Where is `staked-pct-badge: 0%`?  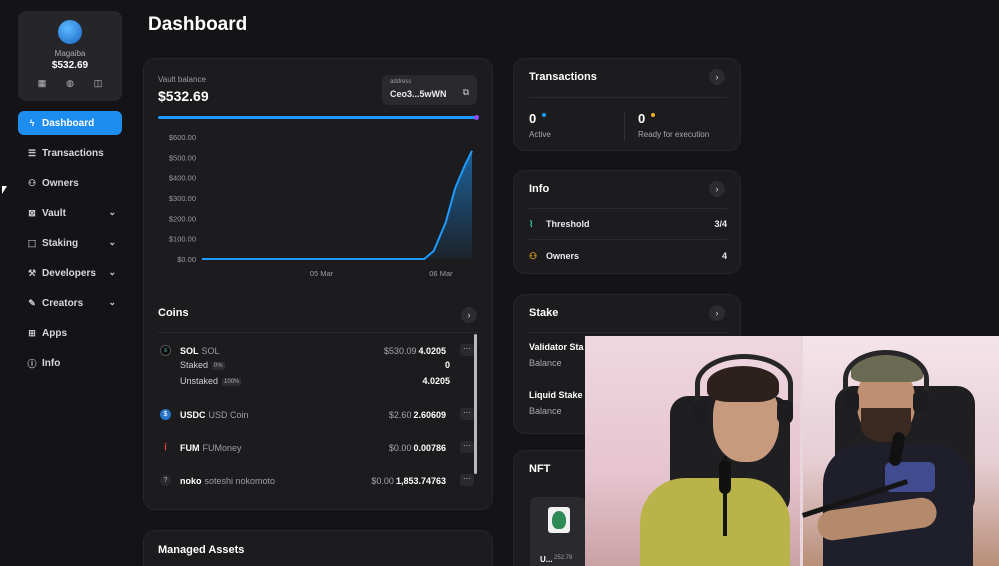
staked-pct-badge: 0% is located at coordinates (218, 366).